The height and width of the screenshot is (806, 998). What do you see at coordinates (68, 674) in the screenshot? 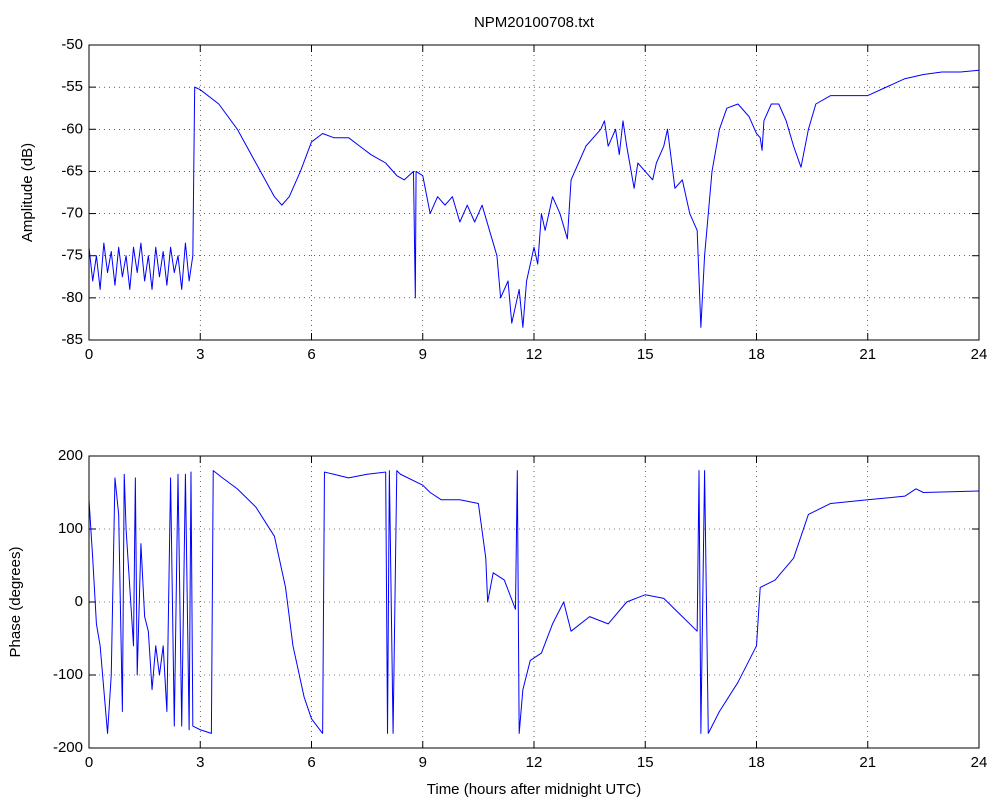
I see `y-tick-label: -100` at bounding box center [68, 674].